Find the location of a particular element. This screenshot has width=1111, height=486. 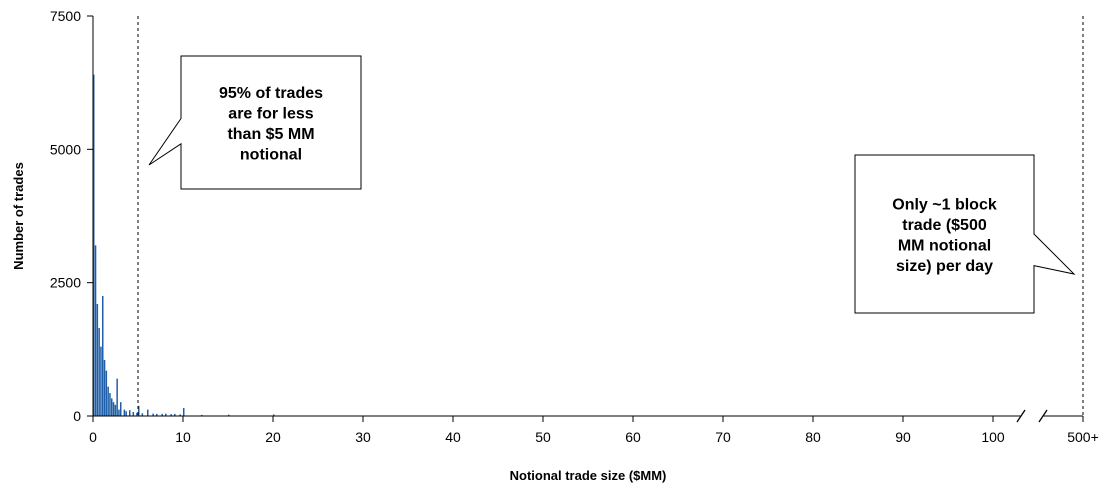

x-tick-label: 10 is located at coordinates (183, 437).